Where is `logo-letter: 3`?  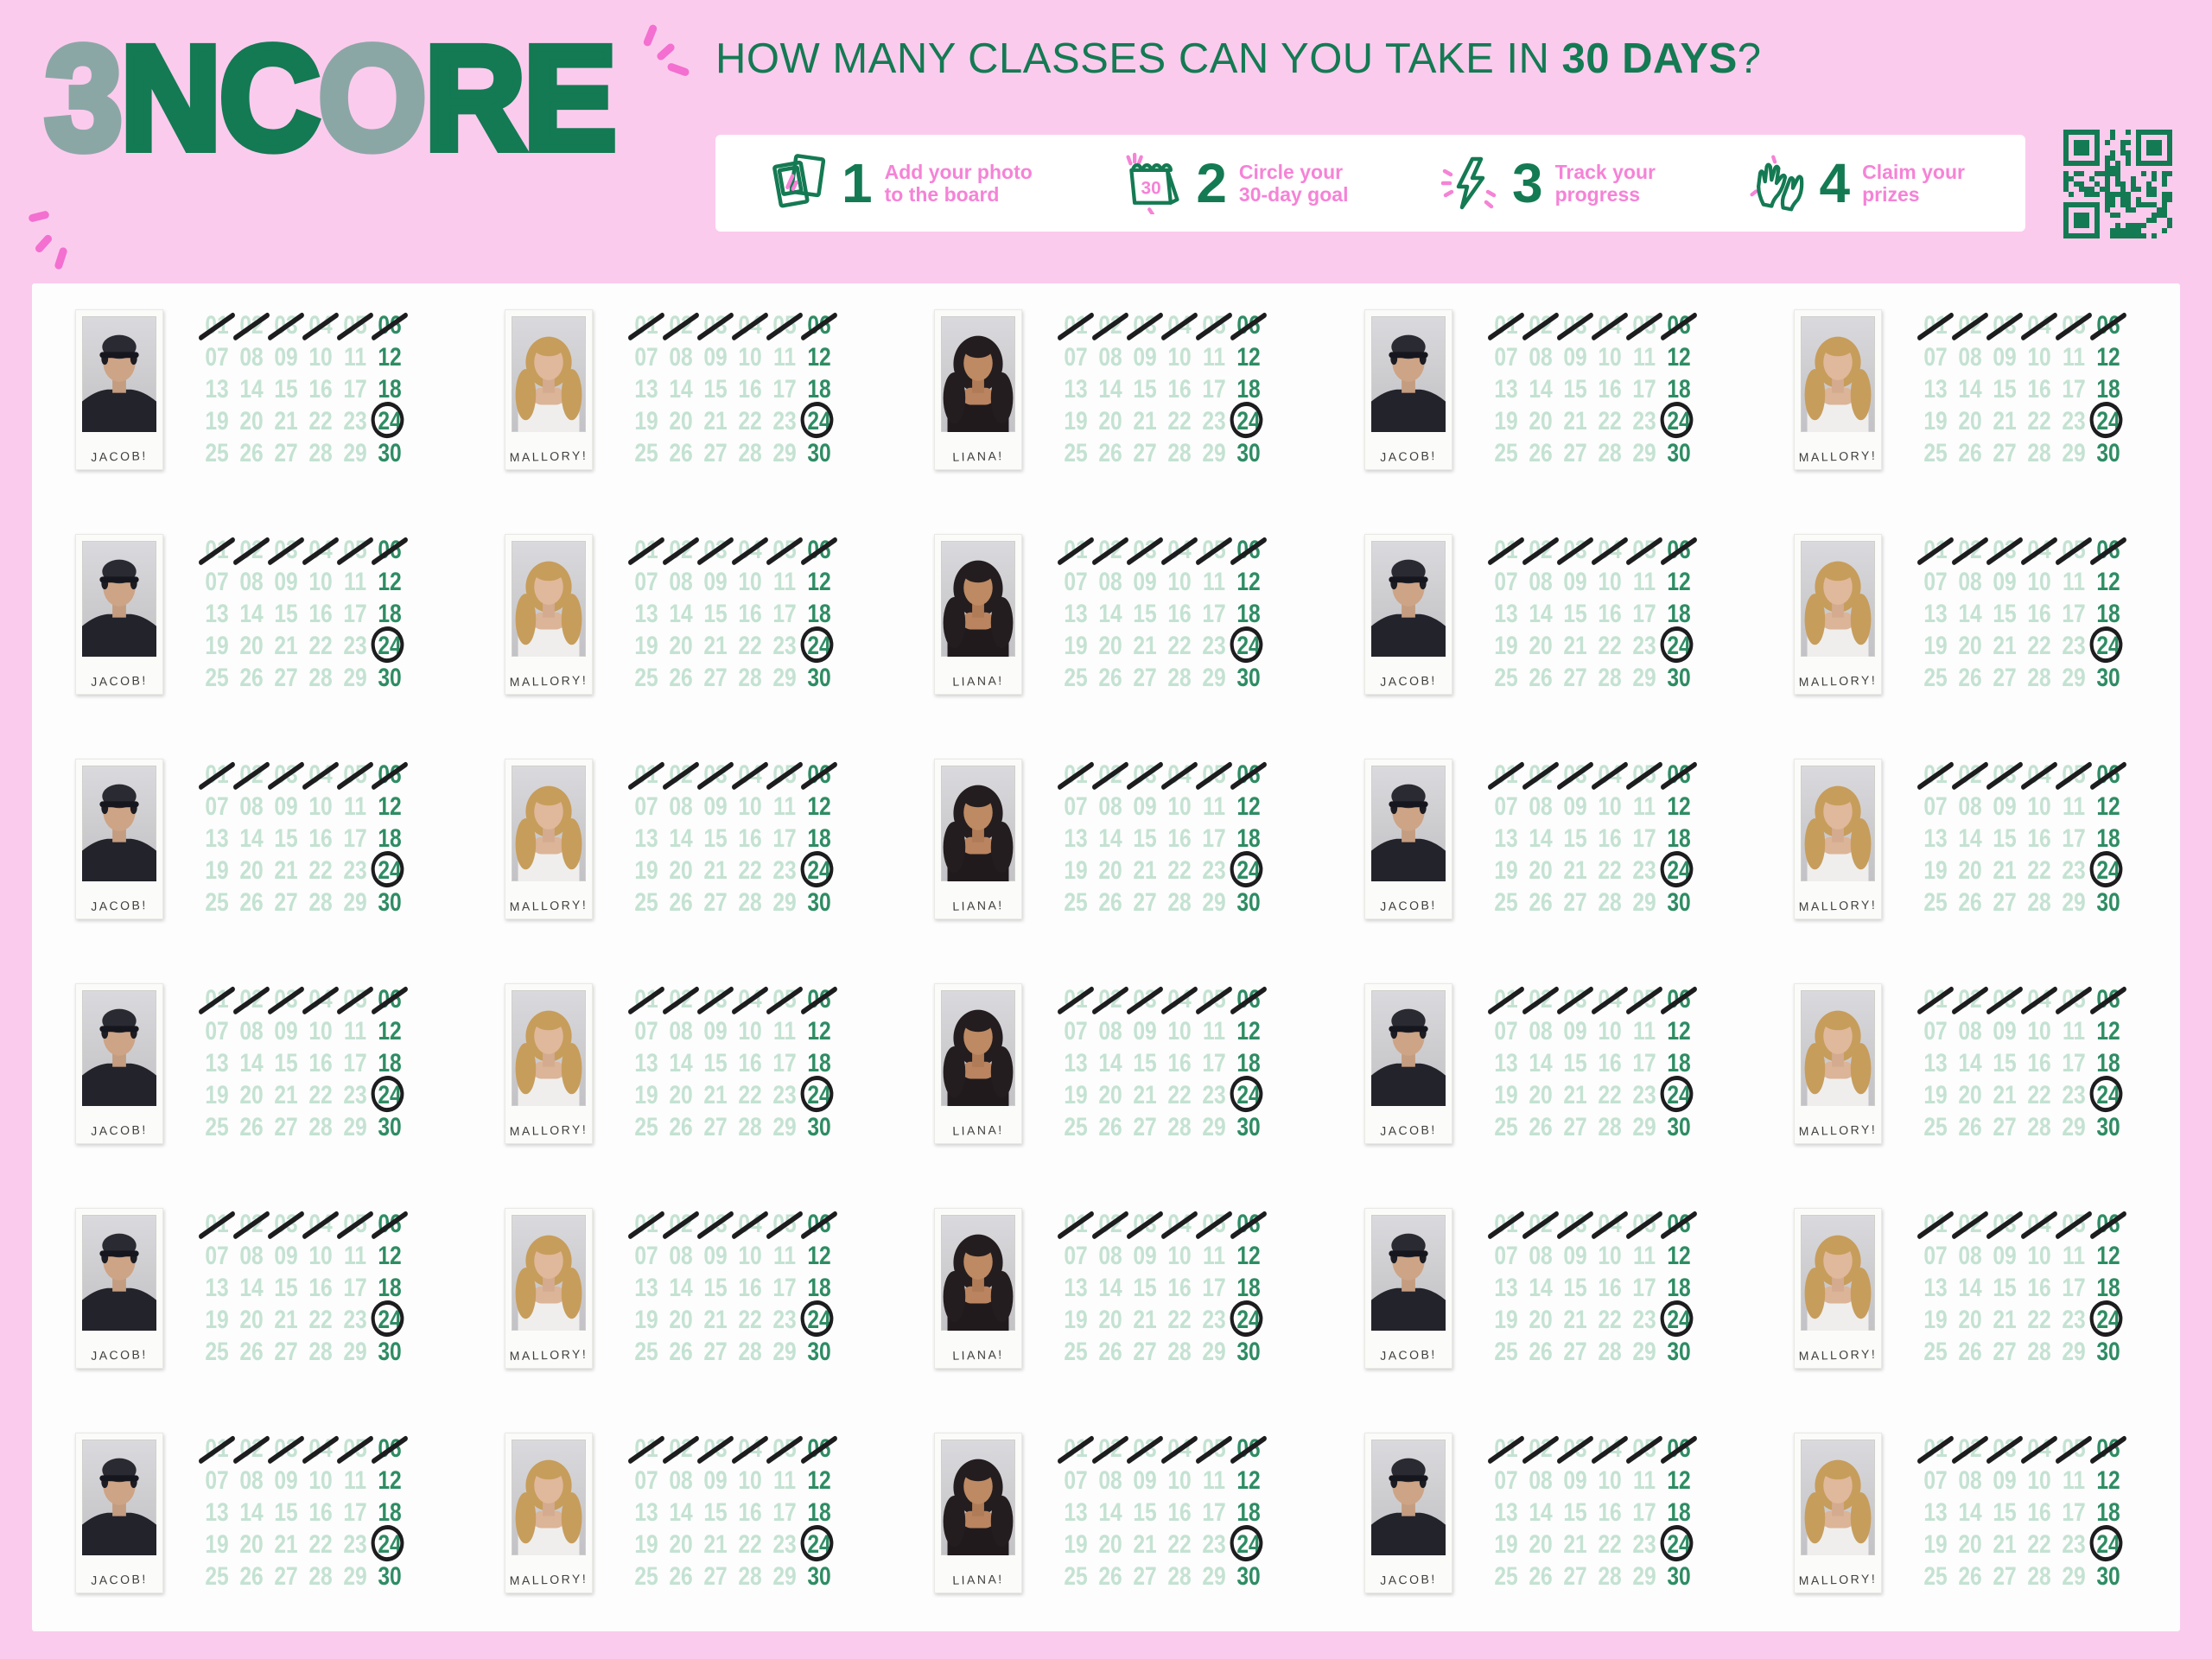
logo-letter: 3 is located at coordinates (83, 98).